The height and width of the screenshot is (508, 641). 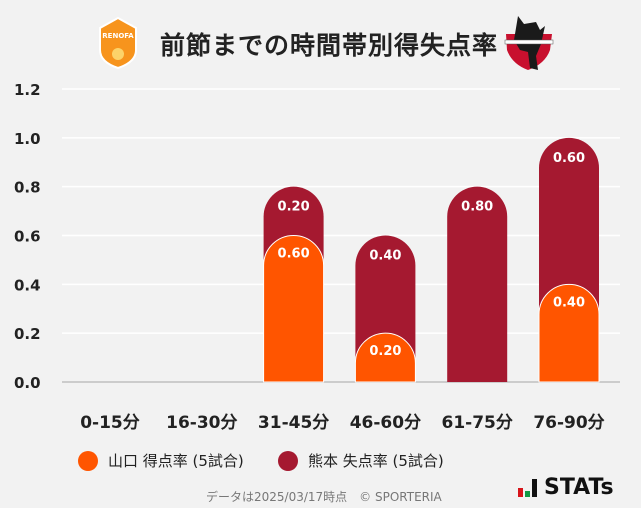 I want to click on stats-bars-icon, so click(x=527, y=488).